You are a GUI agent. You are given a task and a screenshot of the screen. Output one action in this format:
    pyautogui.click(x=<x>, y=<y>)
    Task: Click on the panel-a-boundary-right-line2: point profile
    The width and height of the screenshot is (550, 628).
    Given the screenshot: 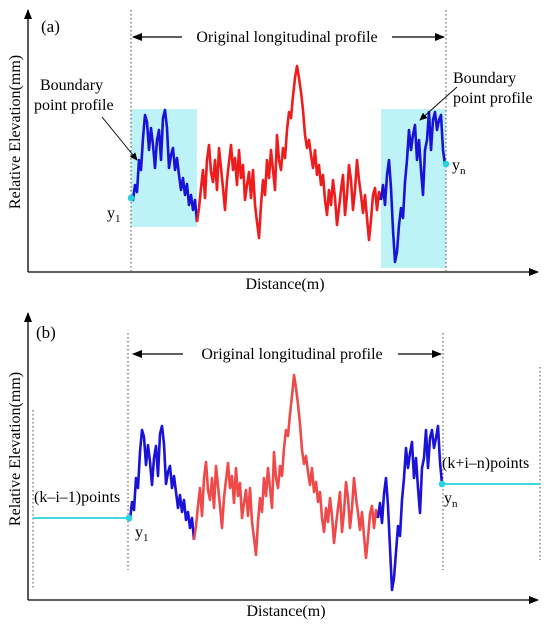 What is the action you would take?
    pyautogui.click(x=493, y=98)
    